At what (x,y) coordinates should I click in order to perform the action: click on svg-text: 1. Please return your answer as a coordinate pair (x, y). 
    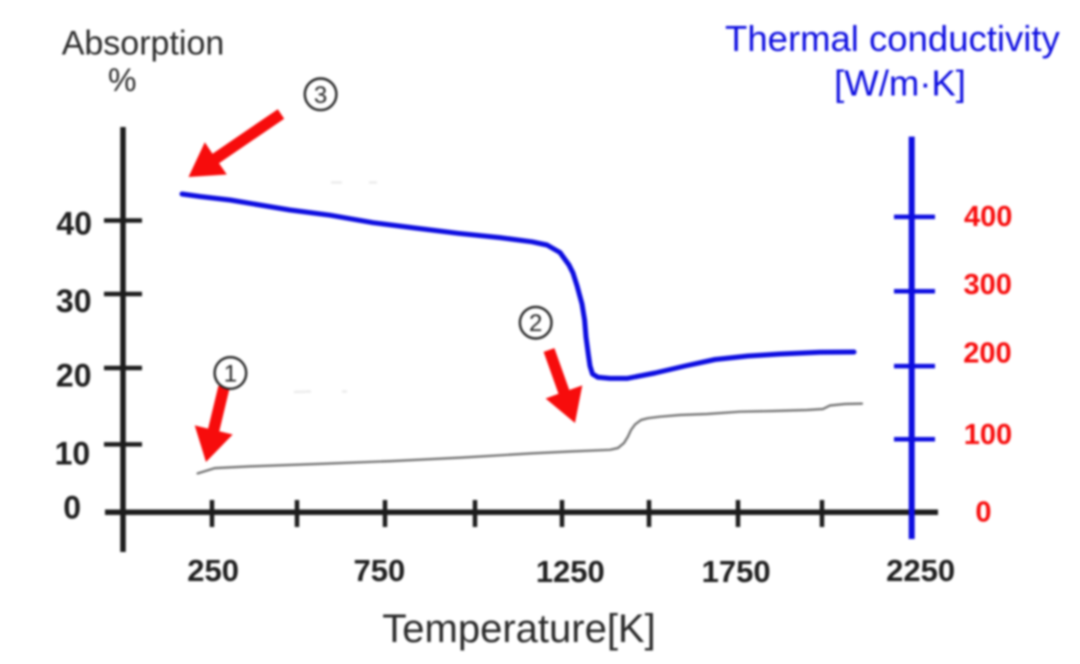
    Looking at the image, I should click on (230, 374).